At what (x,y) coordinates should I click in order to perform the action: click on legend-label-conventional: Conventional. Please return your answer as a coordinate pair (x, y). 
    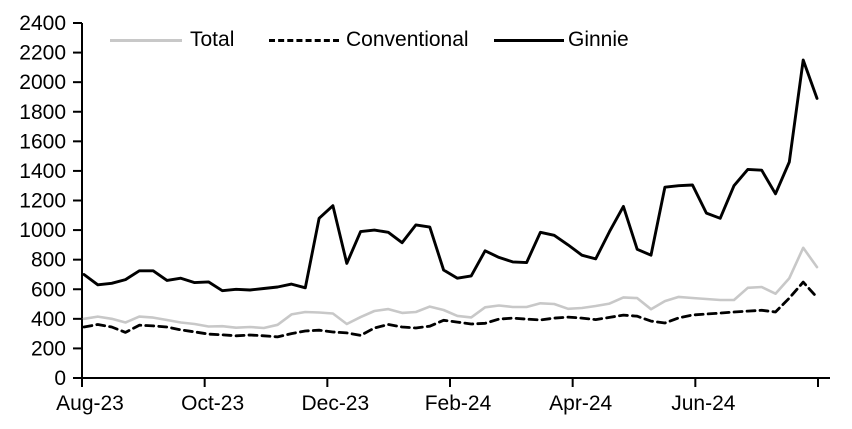
    Looking at the image, I should click on (407, 39).